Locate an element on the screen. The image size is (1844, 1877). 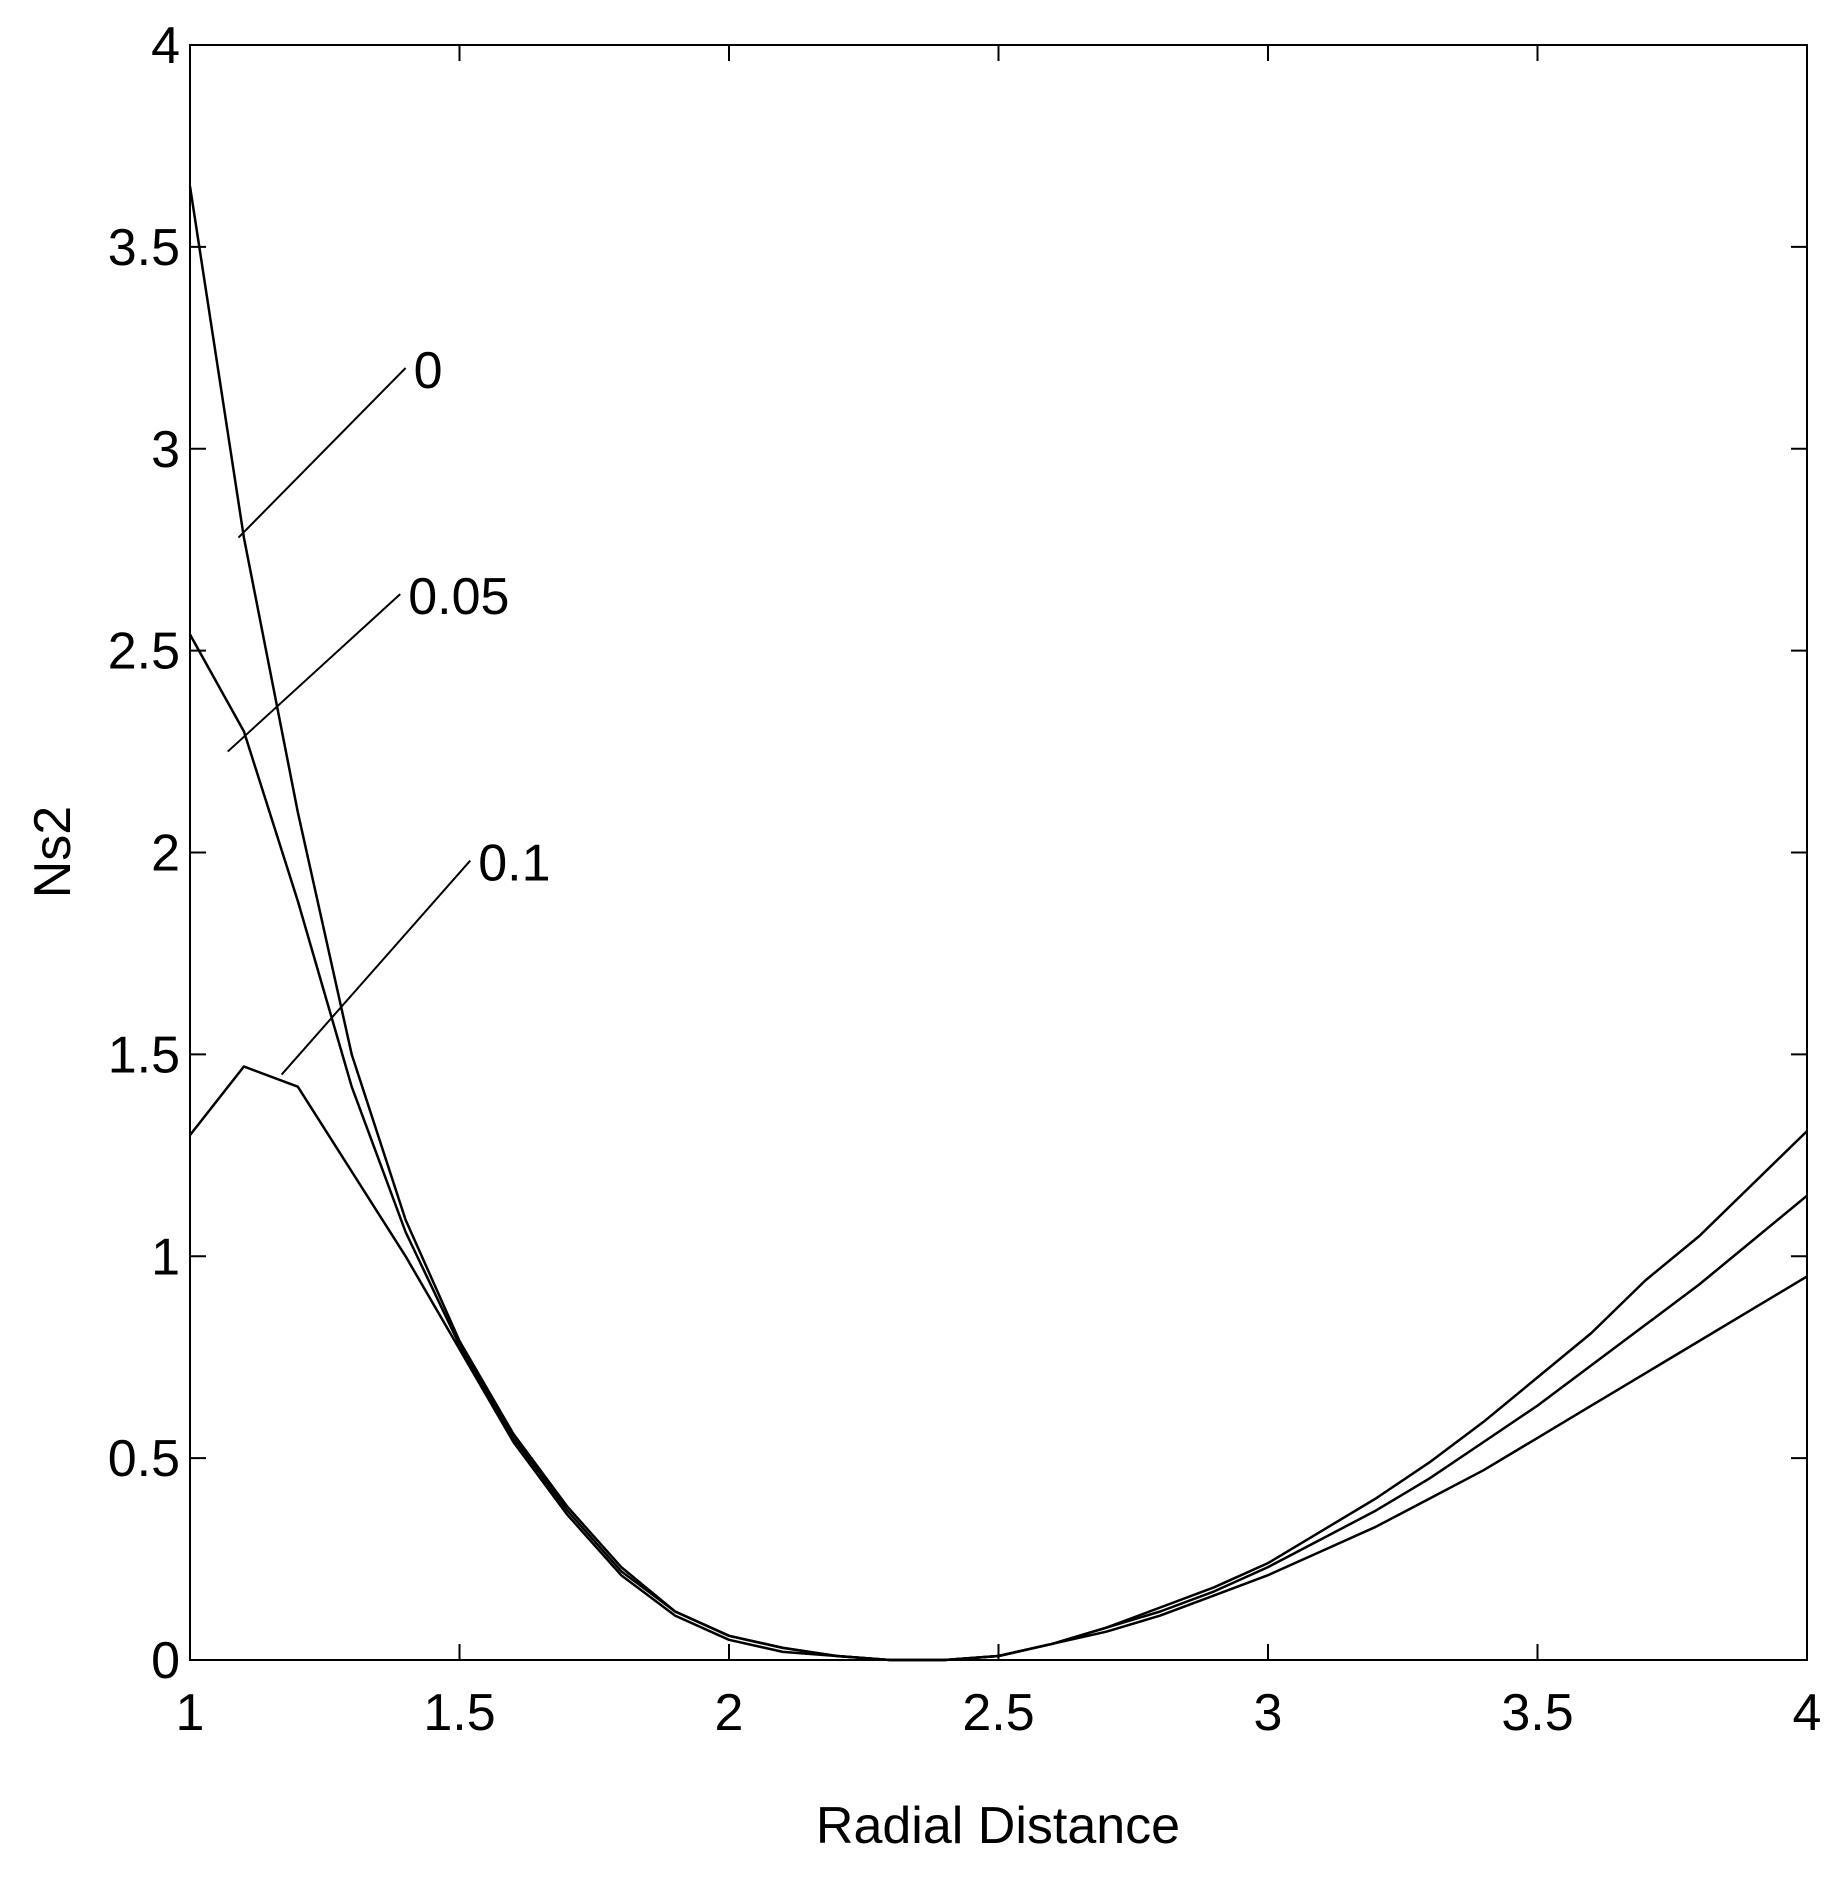
annotation-label-1: 0.05 is located at coordinates (458, 597).